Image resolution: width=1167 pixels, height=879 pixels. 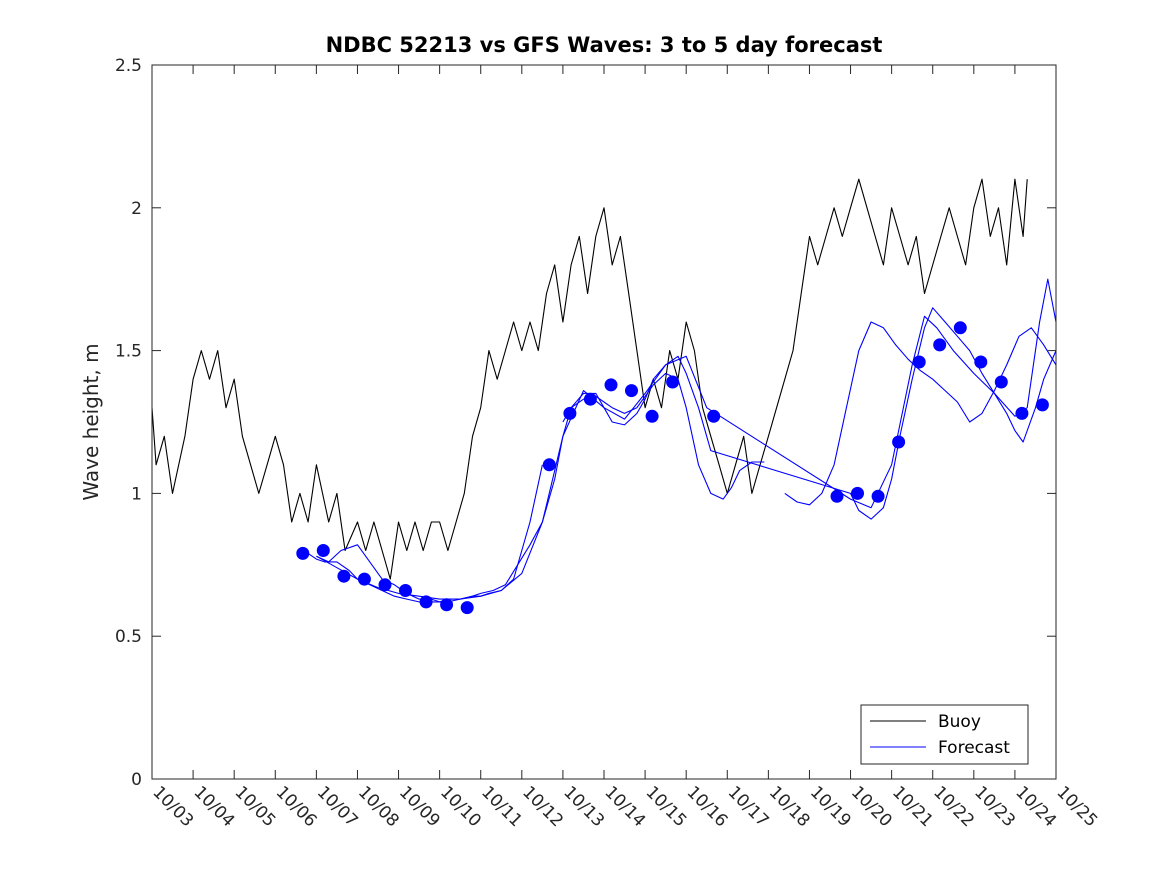 I want to click on x-tick-label: 10/24, so click(x=1035, y=806).